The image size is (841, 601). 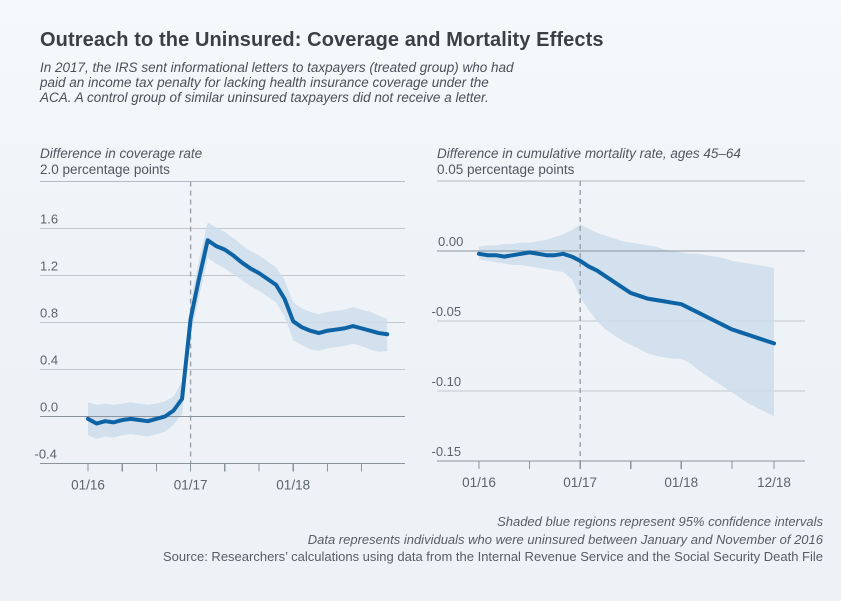 What do you see at coordinates (105, 169) in the screenshot?
I see `coverage-chart-units: 2.0 percentage points` at bounding box center [105, 169].